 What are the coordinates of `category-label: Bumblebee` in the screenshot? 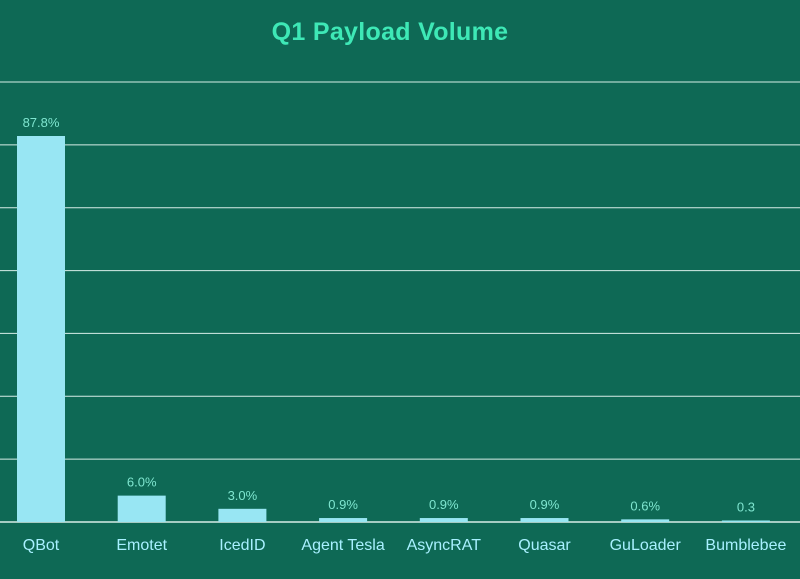 It's located at (745, 545).